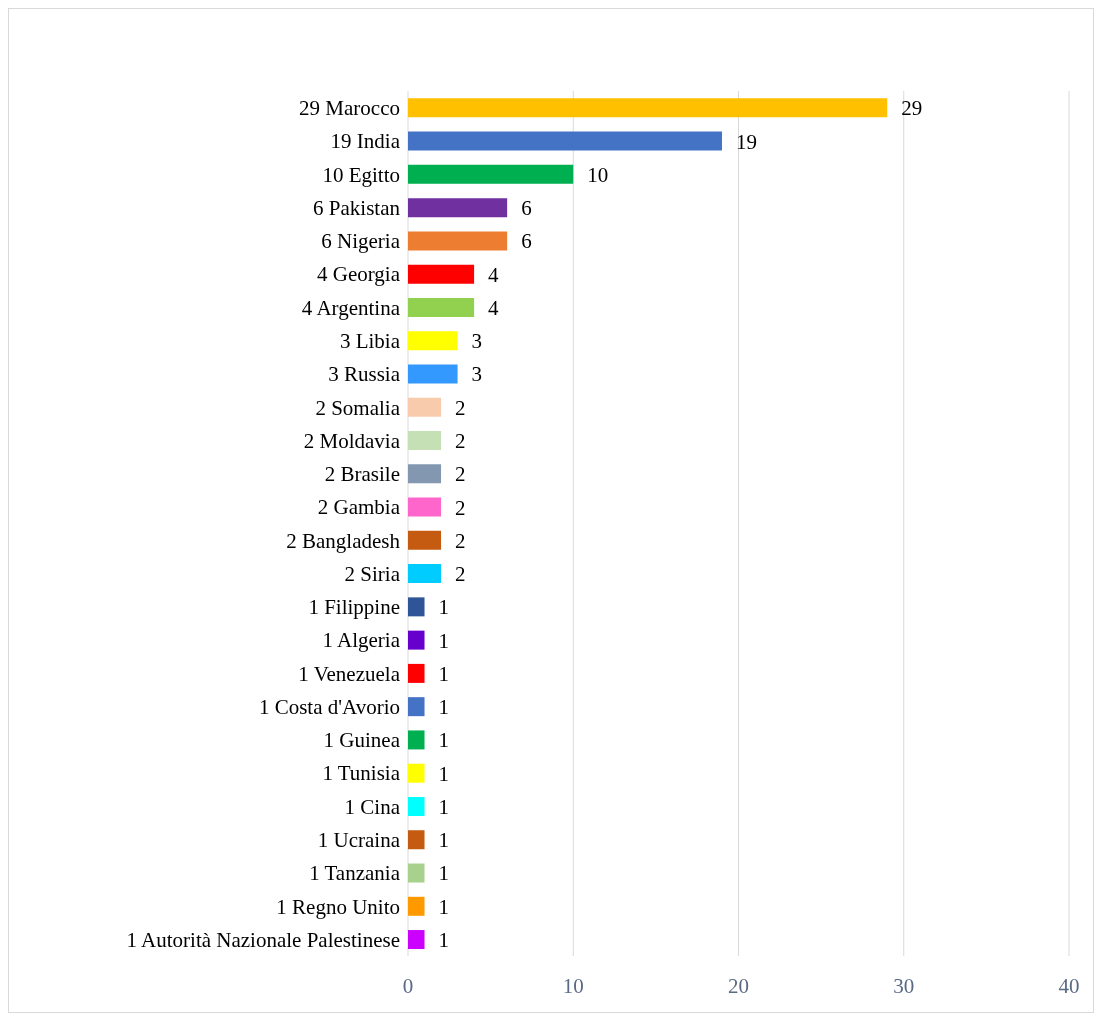 The height and width of the screenshot is (1021, 1102). I want to click on x-tick-label: 10, so click(573, 985).